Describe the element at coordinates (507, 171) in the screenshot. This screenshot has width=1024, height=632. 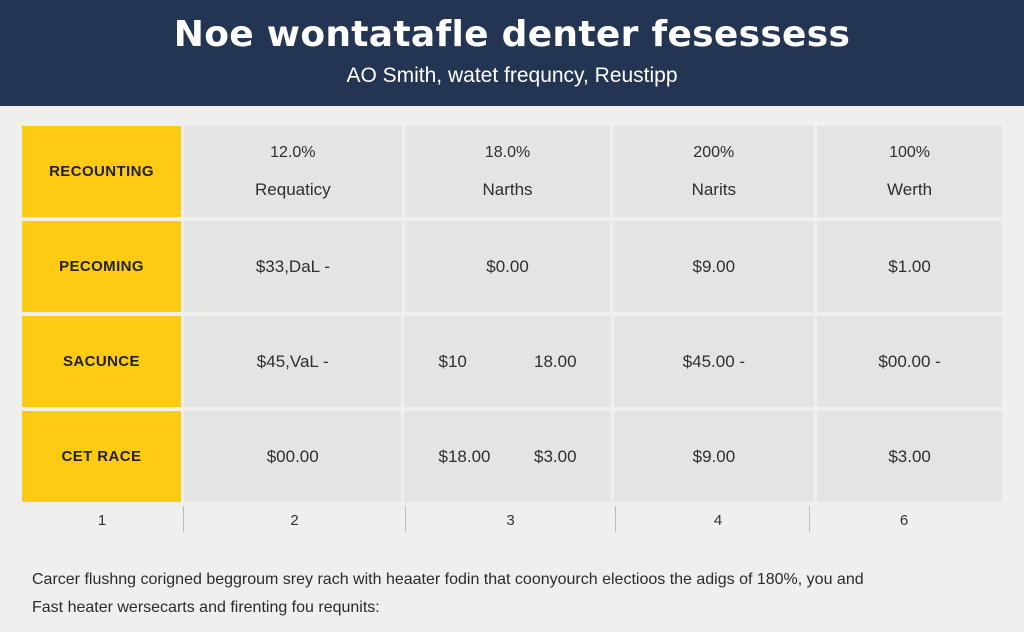
I see `table-cell: 18.0% Narths` at that location.